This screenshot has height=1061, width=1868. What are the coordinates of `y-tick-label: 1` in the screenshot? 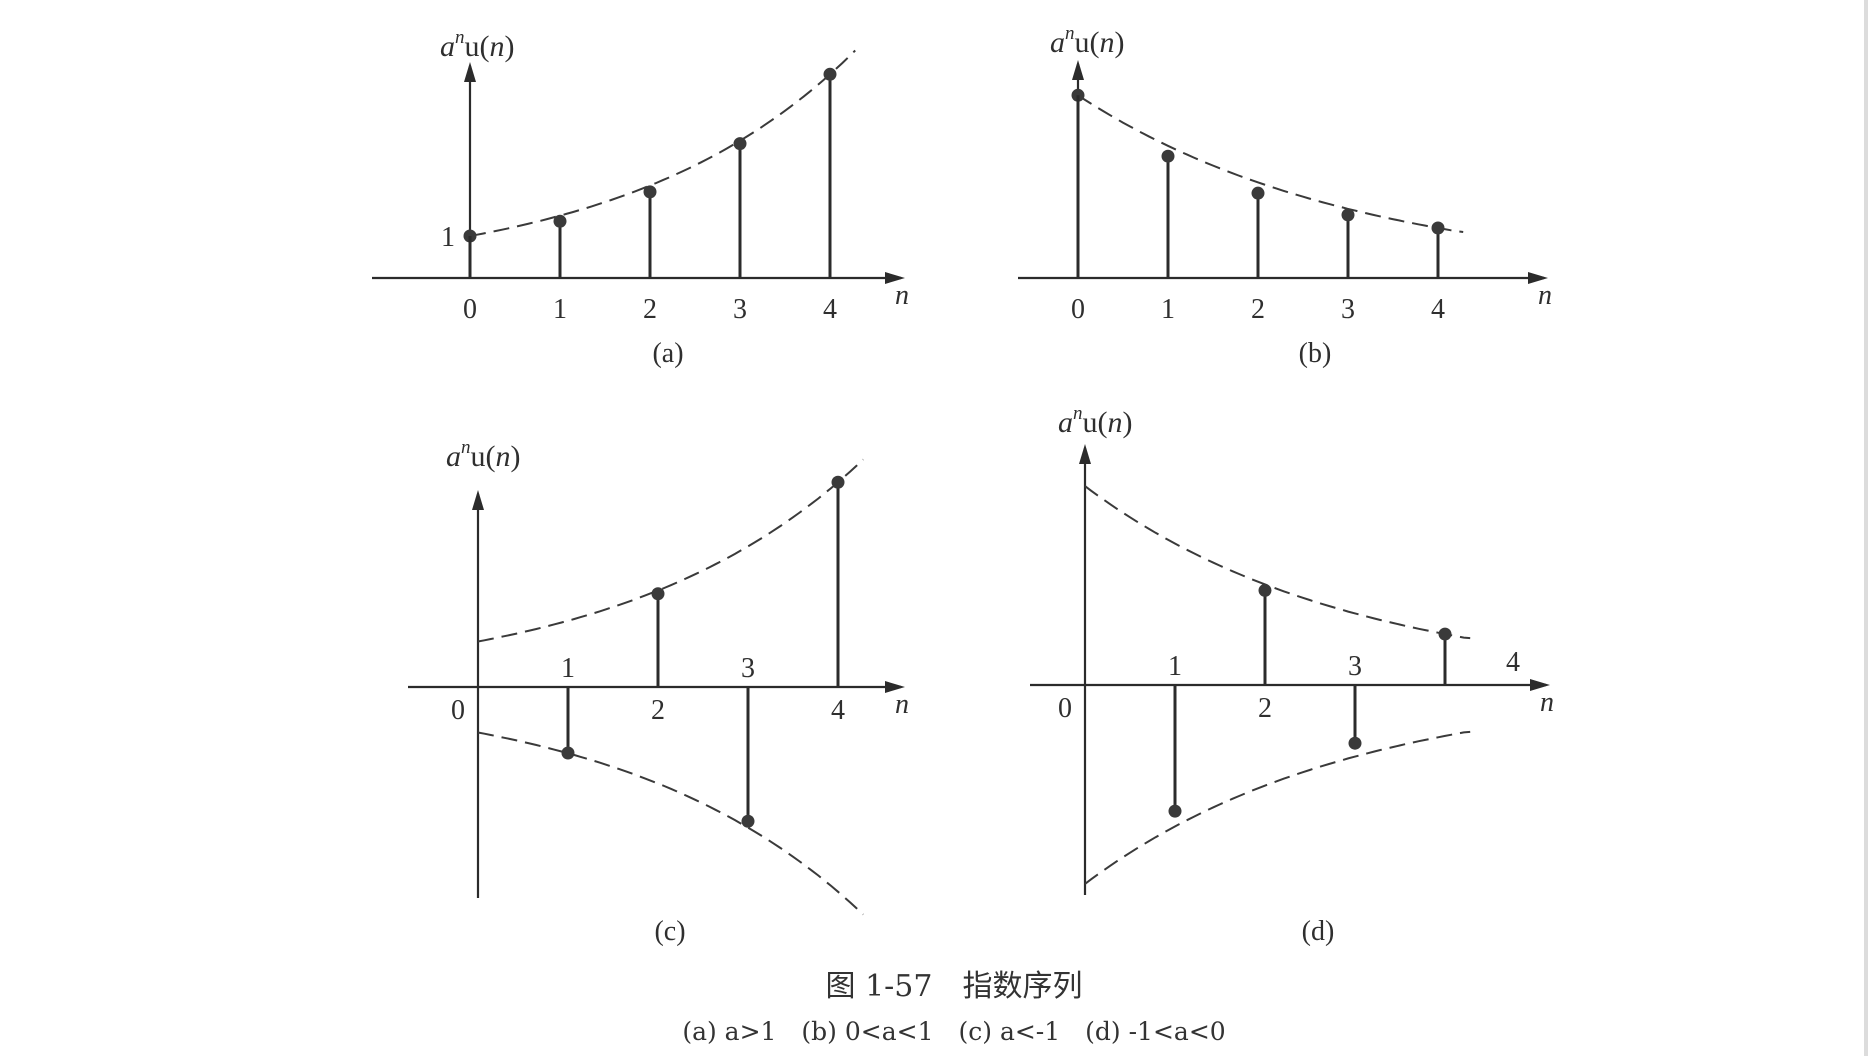 It's located at (448, 237).